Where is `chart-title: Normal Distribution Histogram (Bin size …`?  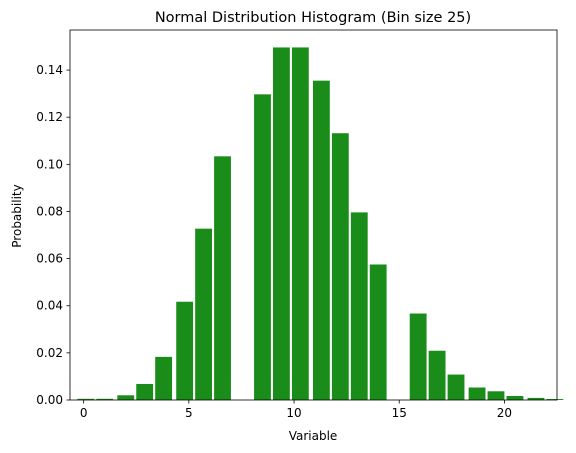 chart-title: Normal Distribution Histogram (Bin size … is located at coordinates (313, 18).